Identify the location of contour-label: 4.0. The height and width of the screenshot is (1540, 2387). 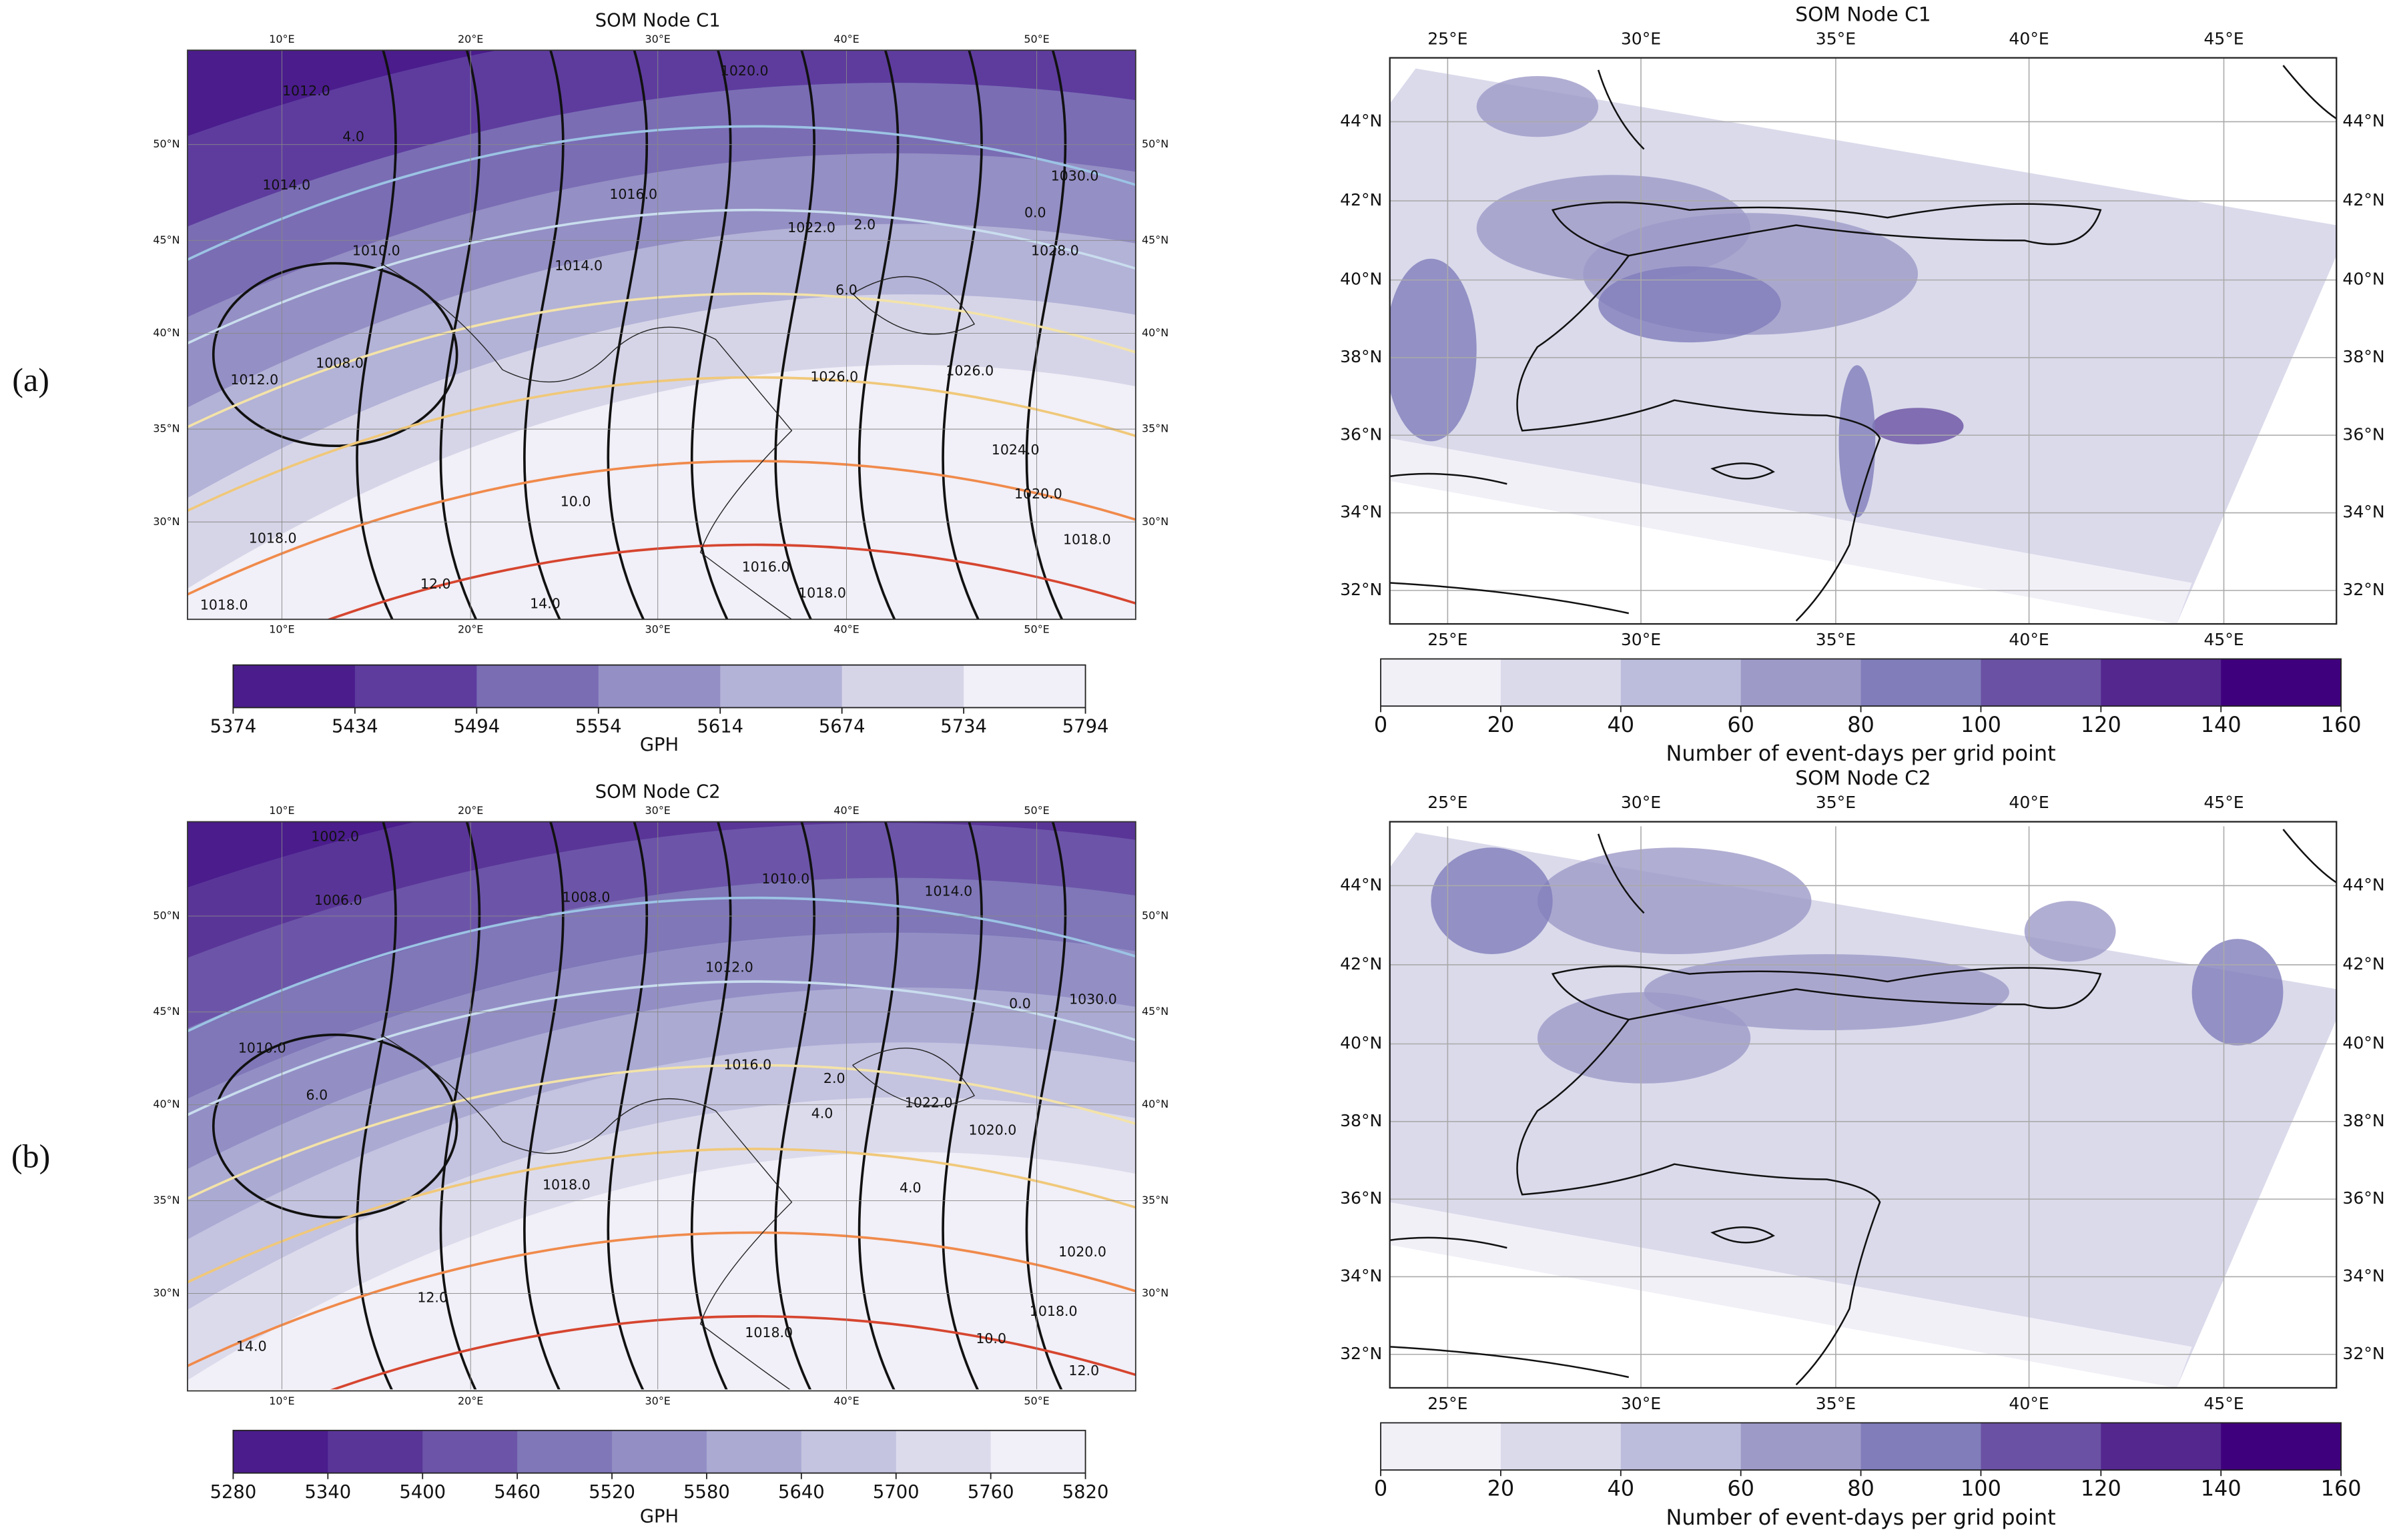
(822, 1113).